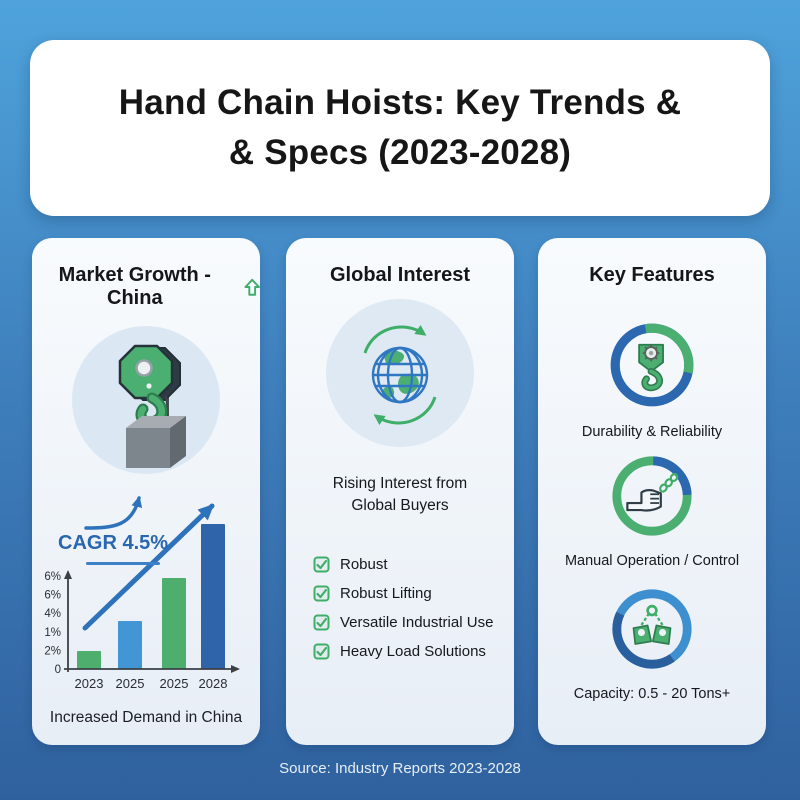 The height and width of the screenshot is (800, 800). Describe the element at coordinates (652, 432) in the screenshot. I see `feature-label: Durability & Reliability` at that location.